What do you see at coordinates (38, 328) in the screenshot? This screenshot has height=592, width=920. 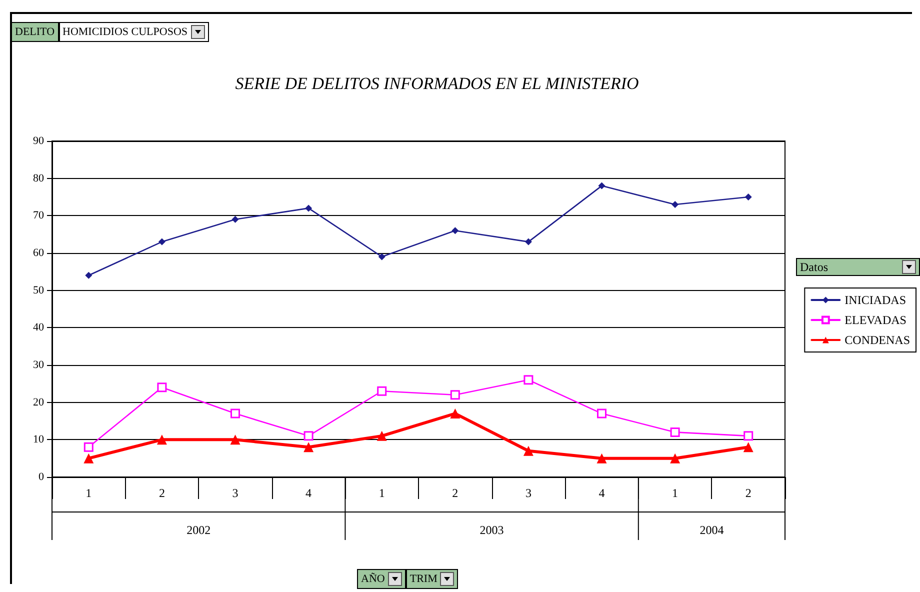 I see `y-tick-label: 40` at bounding box center [38, 328].